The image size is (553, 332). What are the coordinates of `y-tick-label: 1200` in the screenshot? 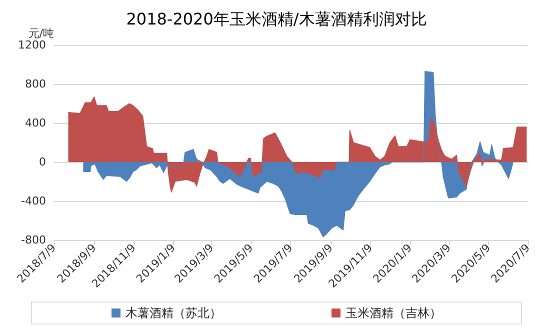 It's located at (32, 45).